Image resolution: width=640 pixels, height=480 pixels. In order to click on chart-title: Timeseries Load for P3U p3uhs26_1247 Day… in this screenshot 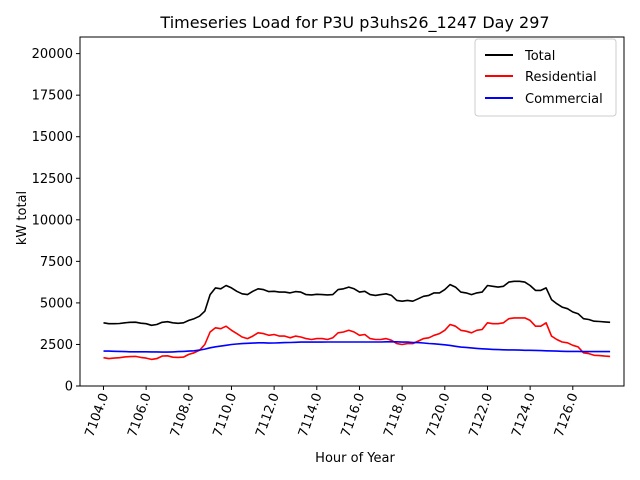, I will do `click(354, 23)`.